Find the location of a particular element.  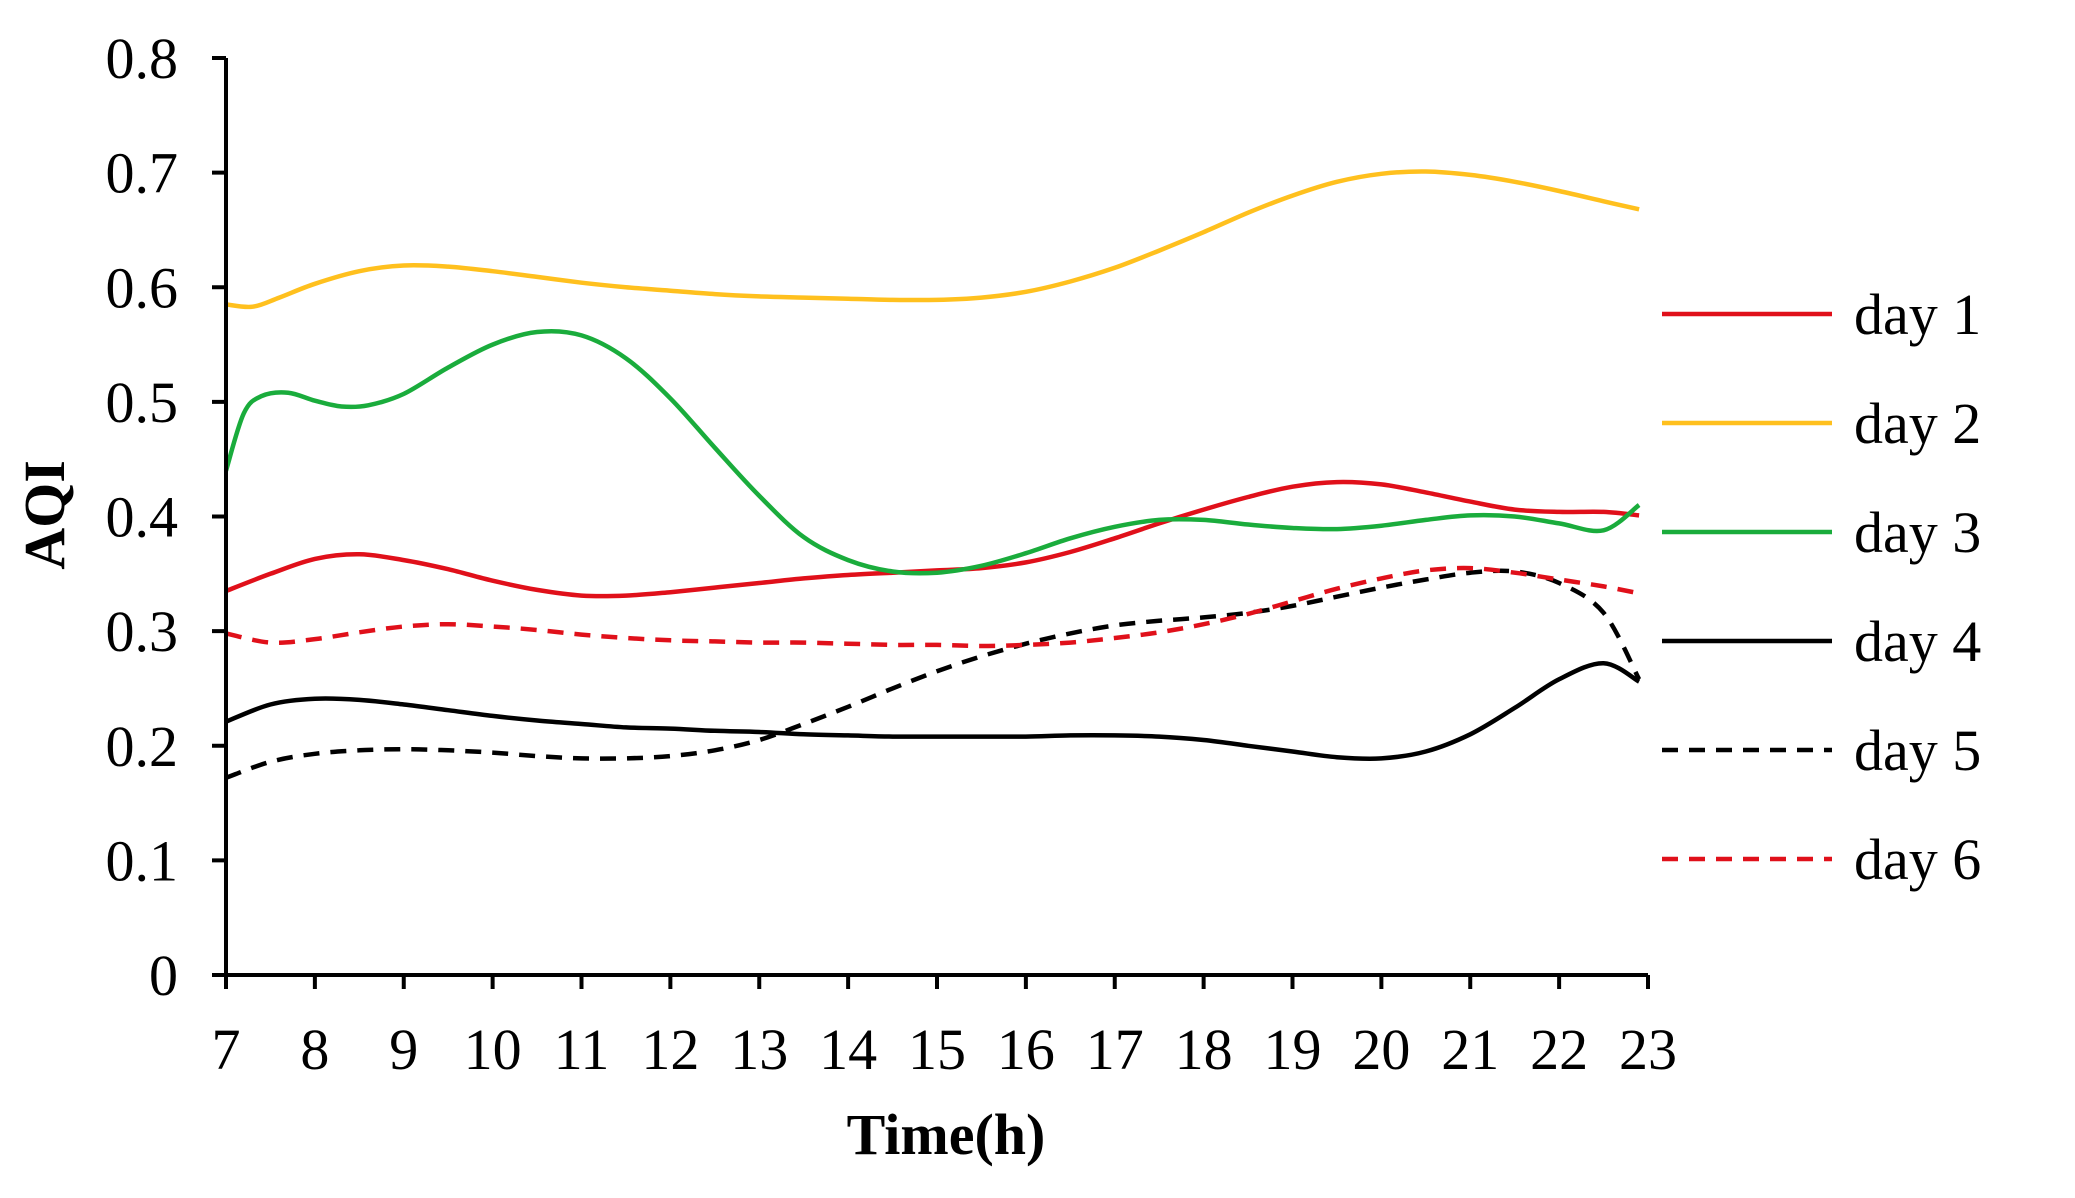

y-tick-label: 0.3 is located at coordinates (142, 631).